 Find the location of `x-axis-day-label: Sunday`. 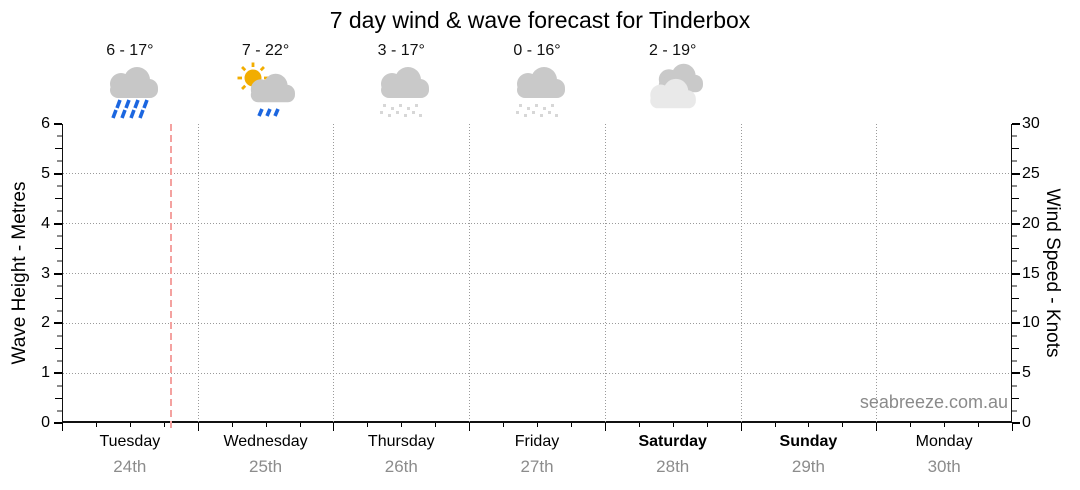

x-axis-day-label: Sunday is located at coordinates (808, 441).